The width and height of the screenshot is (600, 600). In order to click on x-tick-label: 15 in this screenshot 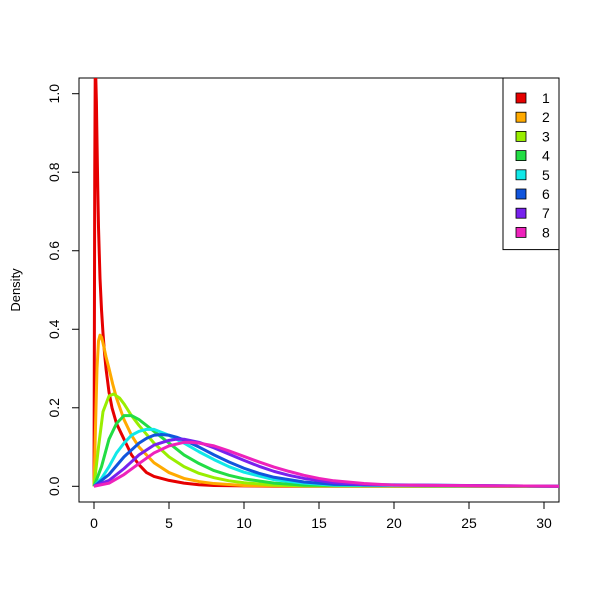, I will do `click(319, 523)`.